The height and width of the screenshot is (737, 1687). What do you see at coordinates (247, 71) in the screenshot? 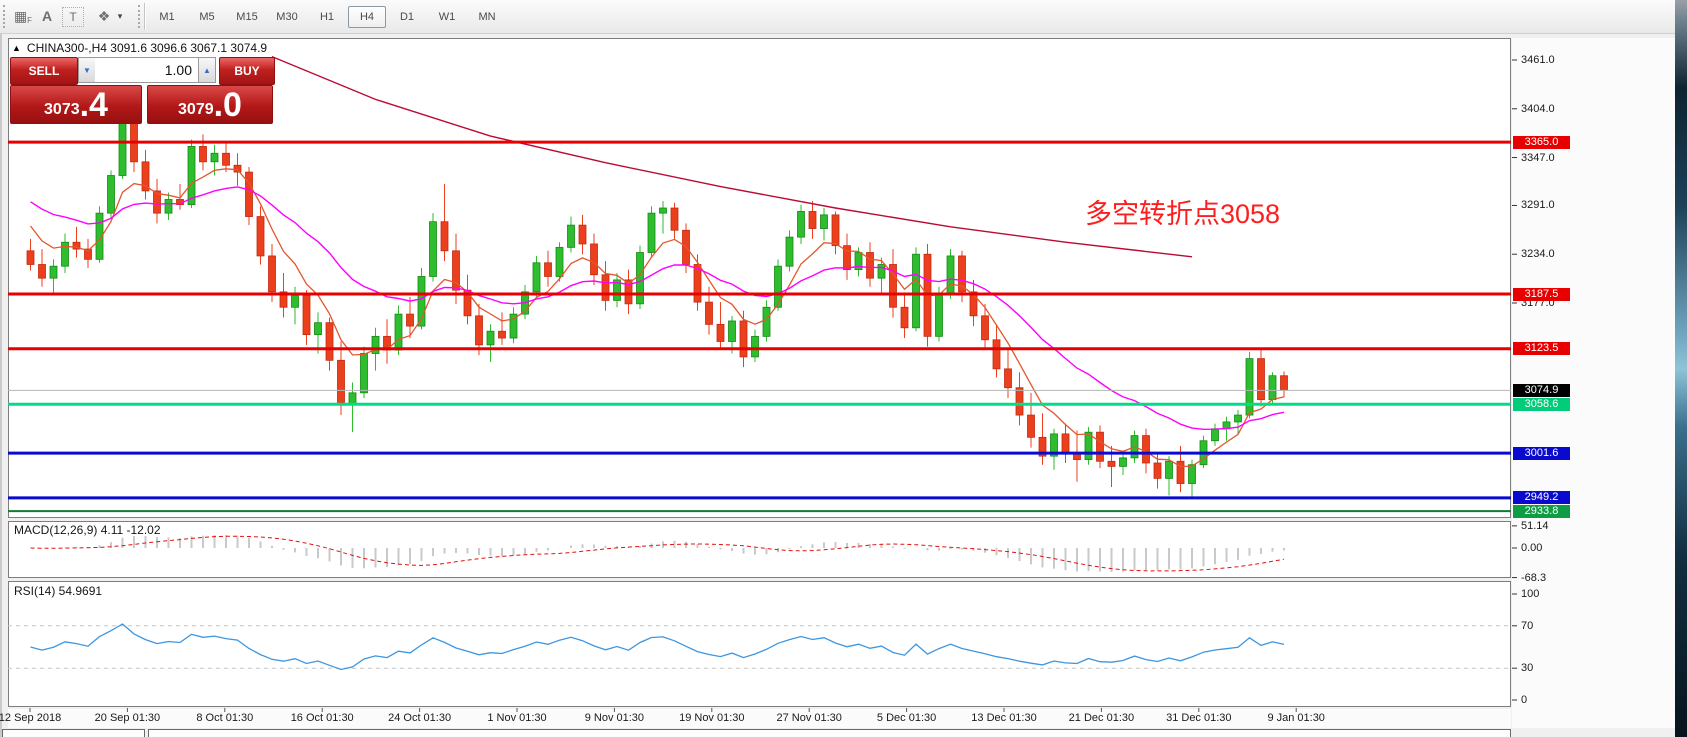
I see `buy-button: BUY` at bounding box center [247, 71].